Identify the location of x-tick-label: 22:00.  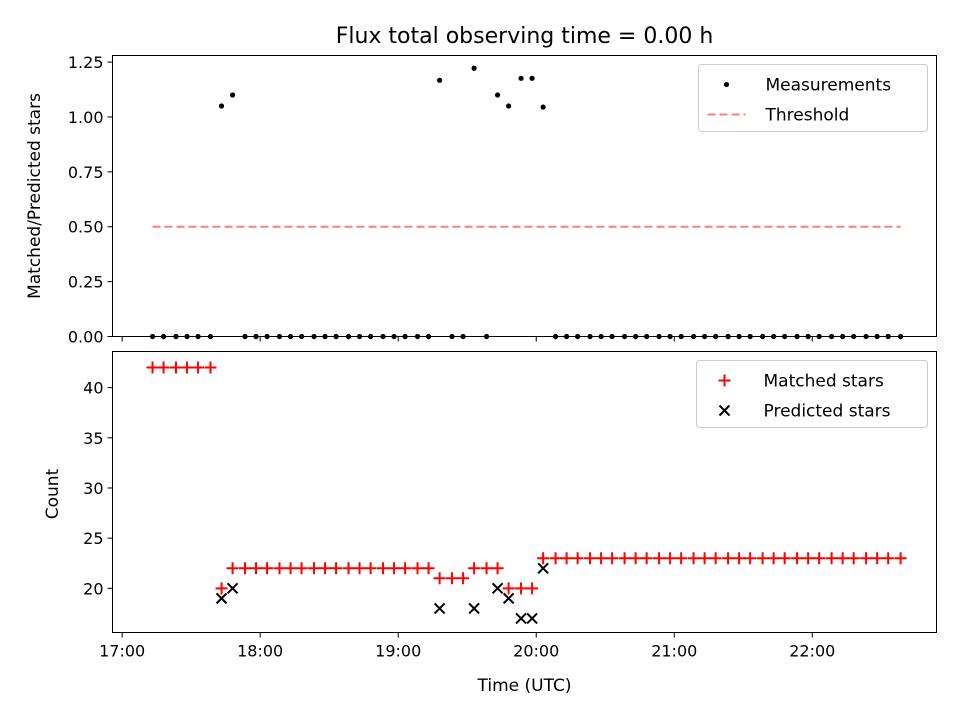
(812, 651).